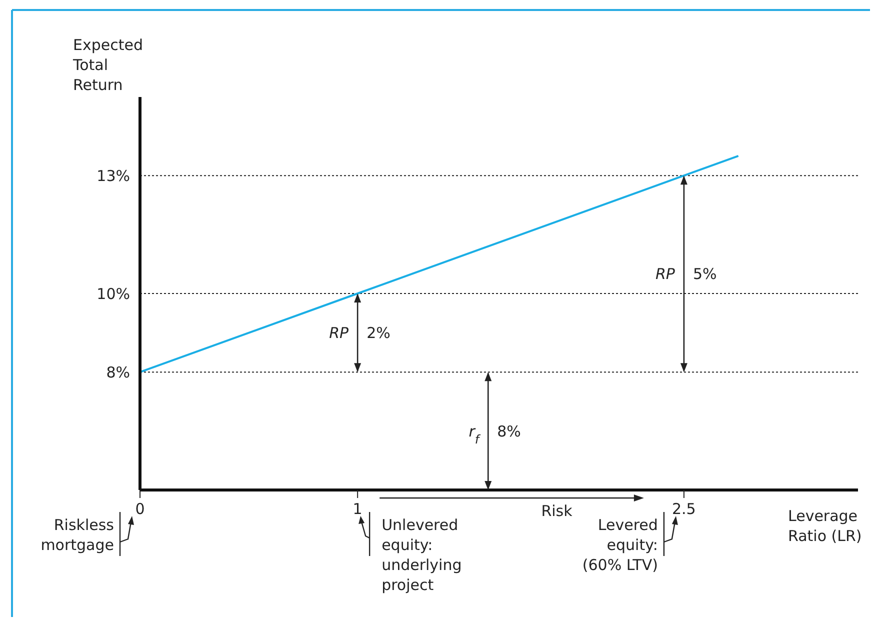 The image size is (878, 625). I want to click on annotation: r$_{f}$, so click(474, 434).